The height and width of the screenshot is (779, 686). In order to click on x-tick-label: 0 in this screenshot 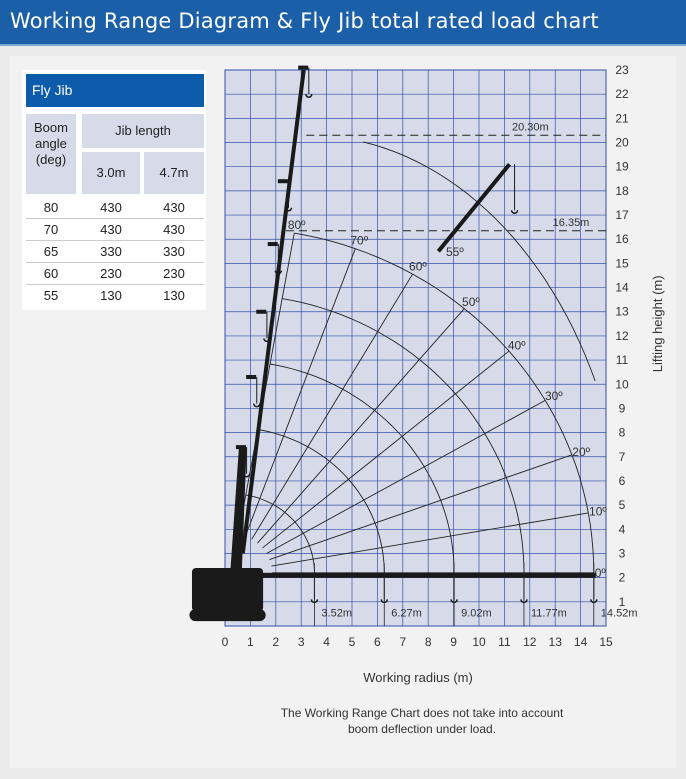, I will do `click(225, 642)`.